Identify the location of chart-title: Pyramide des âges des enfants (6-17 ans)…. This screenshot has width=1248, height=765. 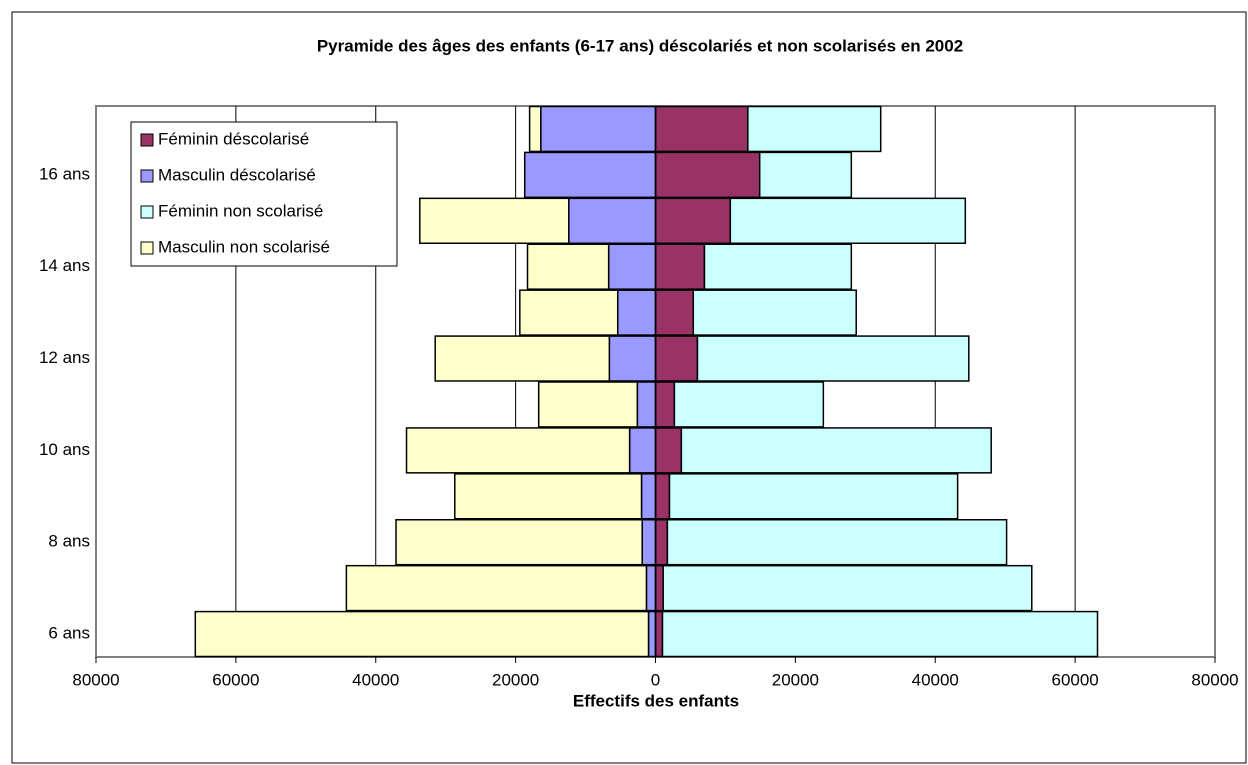
(640, 45).